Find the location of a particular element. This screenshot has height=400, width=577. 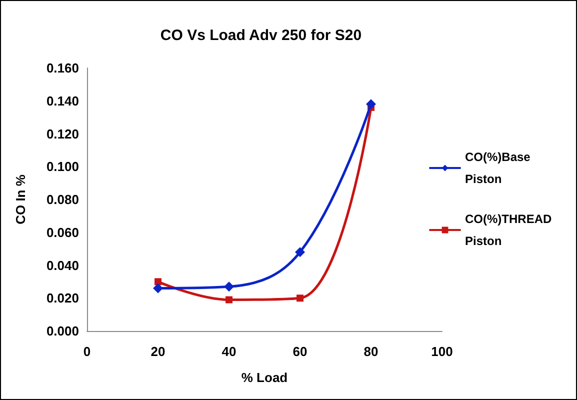

y-tick-label: 0.120 is located at coordinates (62, 134).